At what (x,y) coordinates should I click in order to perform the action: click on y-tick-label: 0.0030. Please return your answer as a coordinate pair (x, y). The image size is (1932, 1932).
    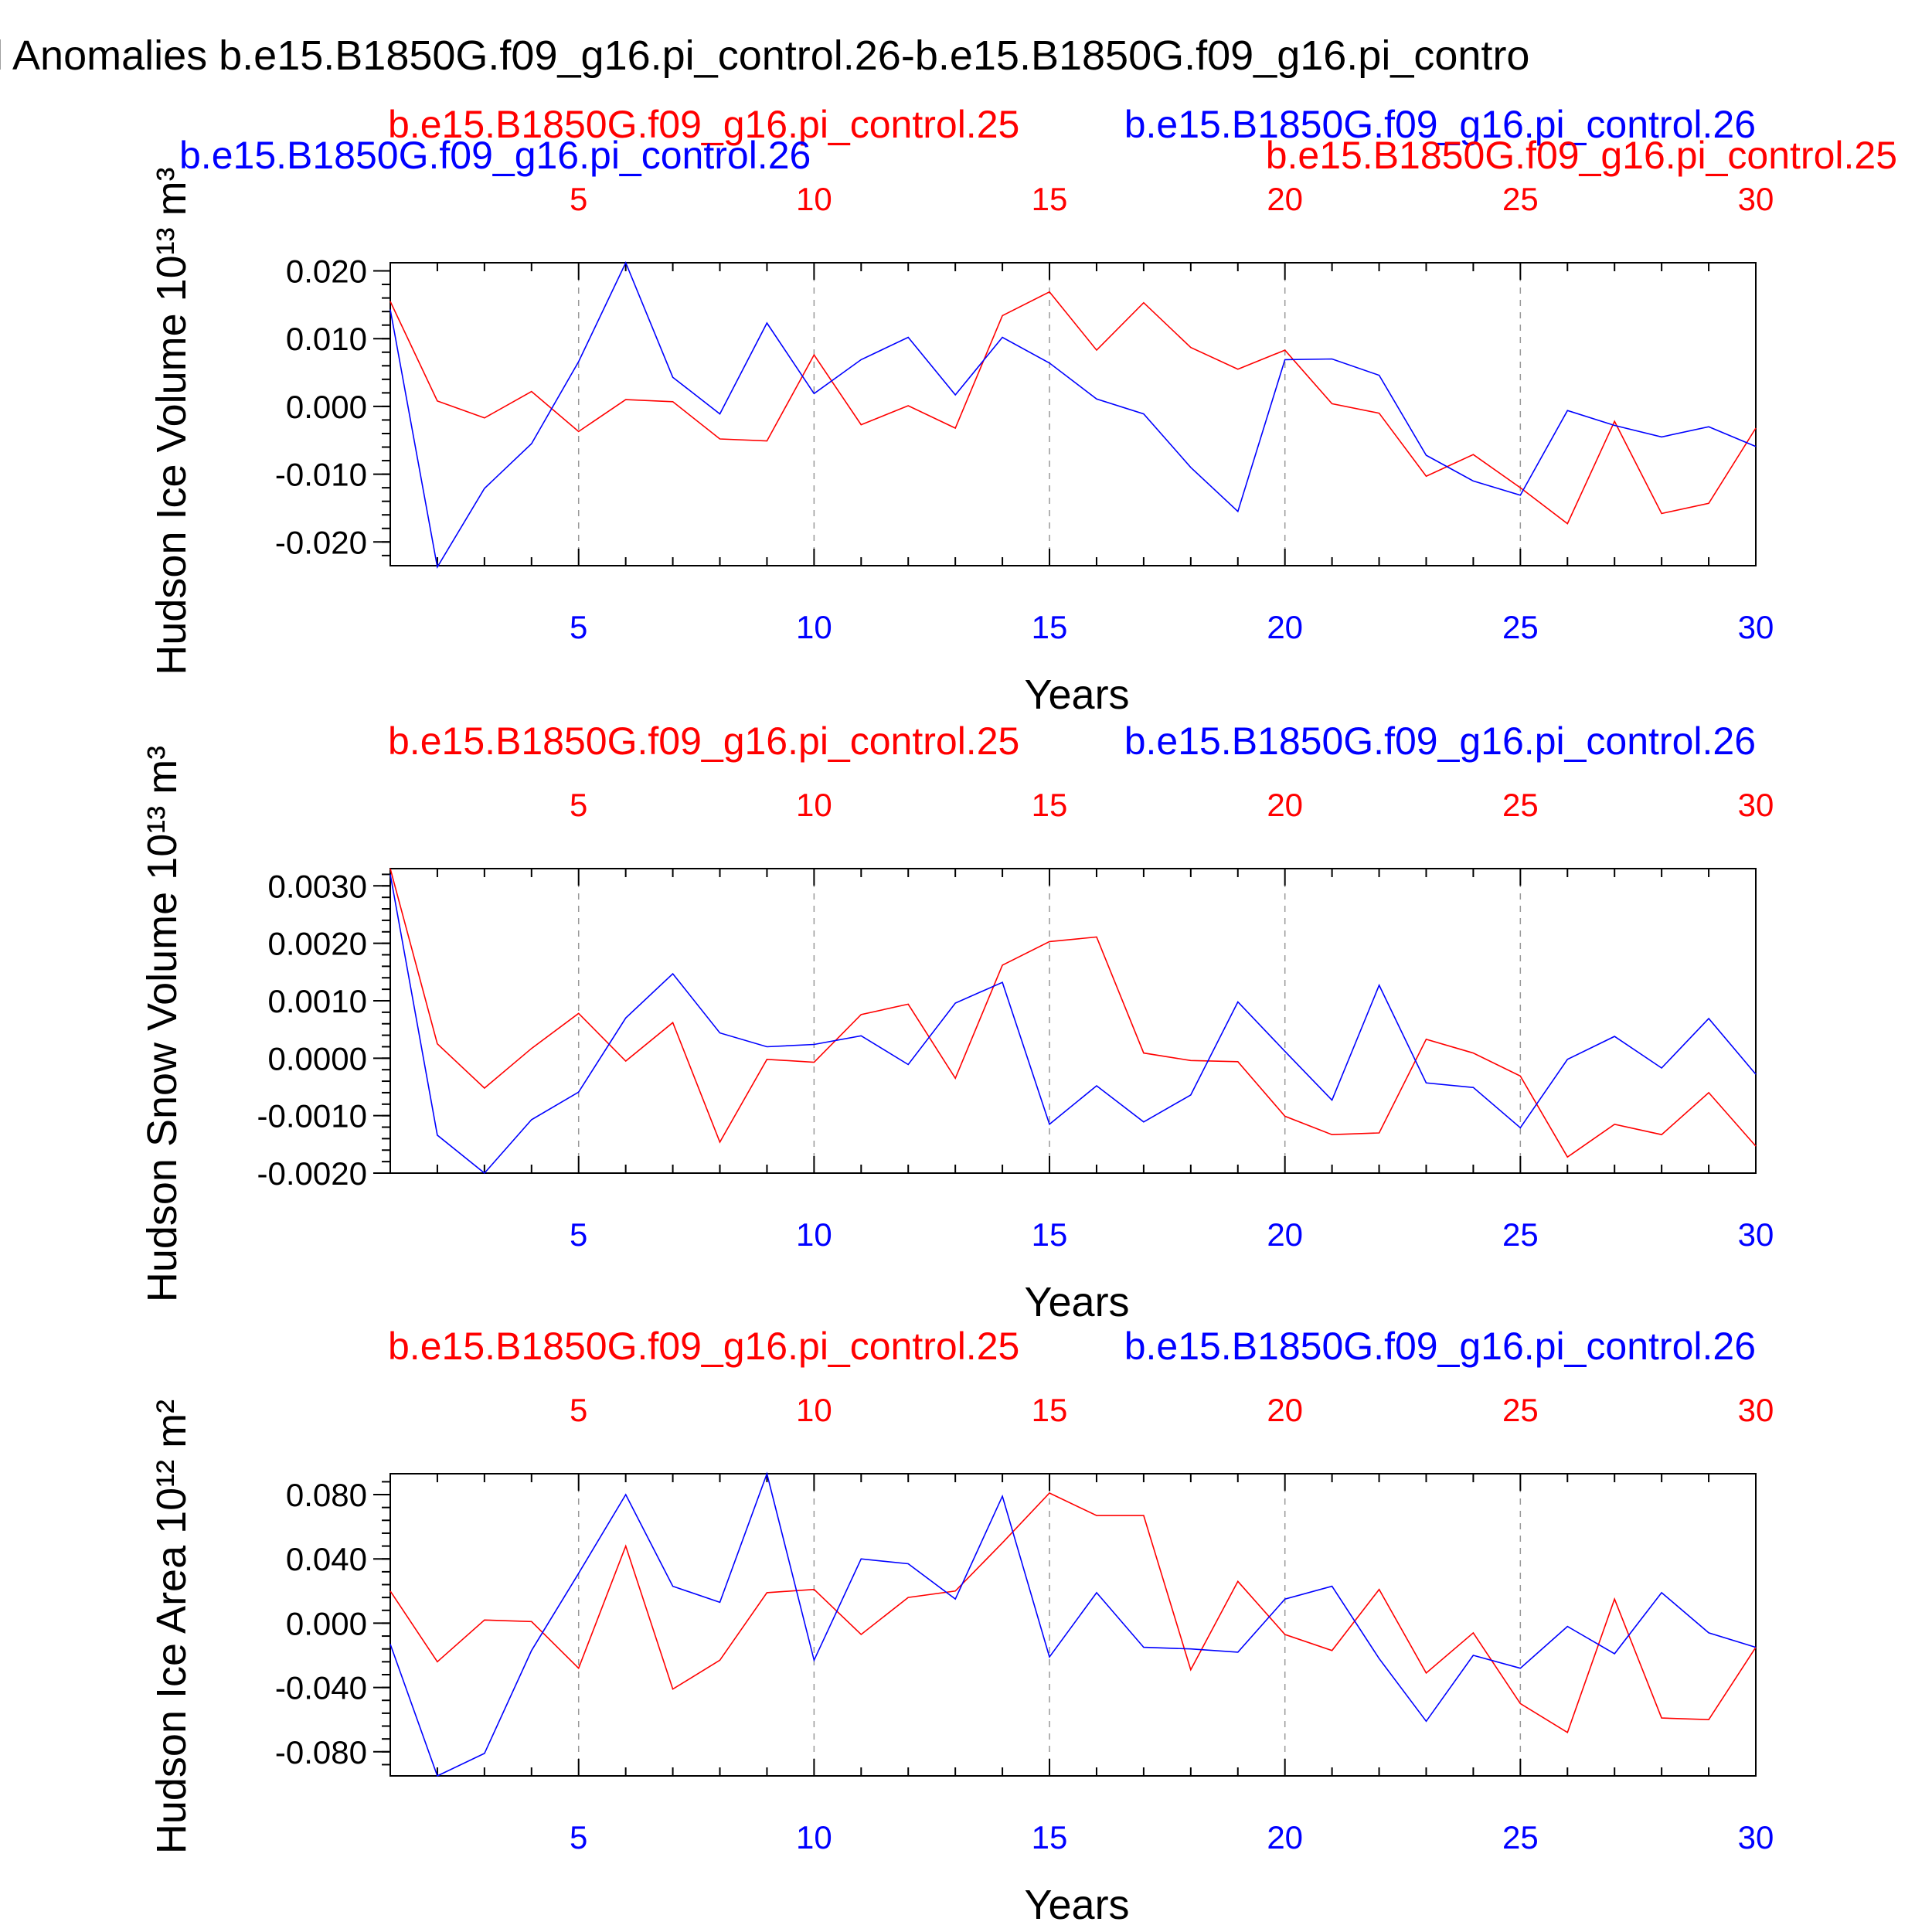
    Looking at the image, I should click on (317, 886).